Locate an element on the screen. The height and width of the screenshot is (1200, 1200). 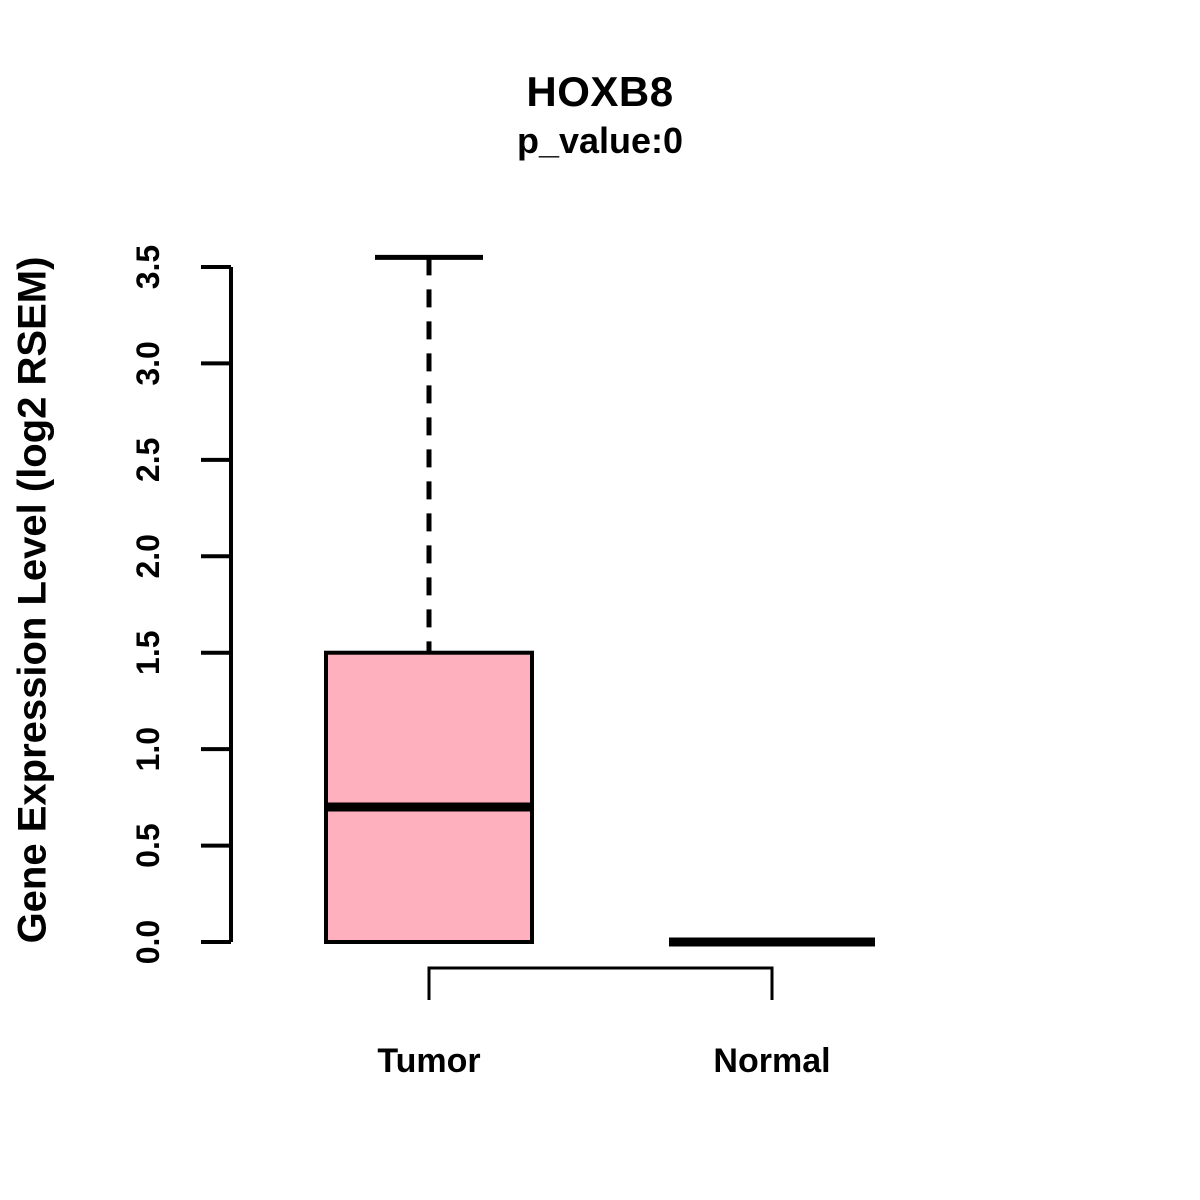
x-tick-label-normal: Normal is located at coordinates (772, 1061).